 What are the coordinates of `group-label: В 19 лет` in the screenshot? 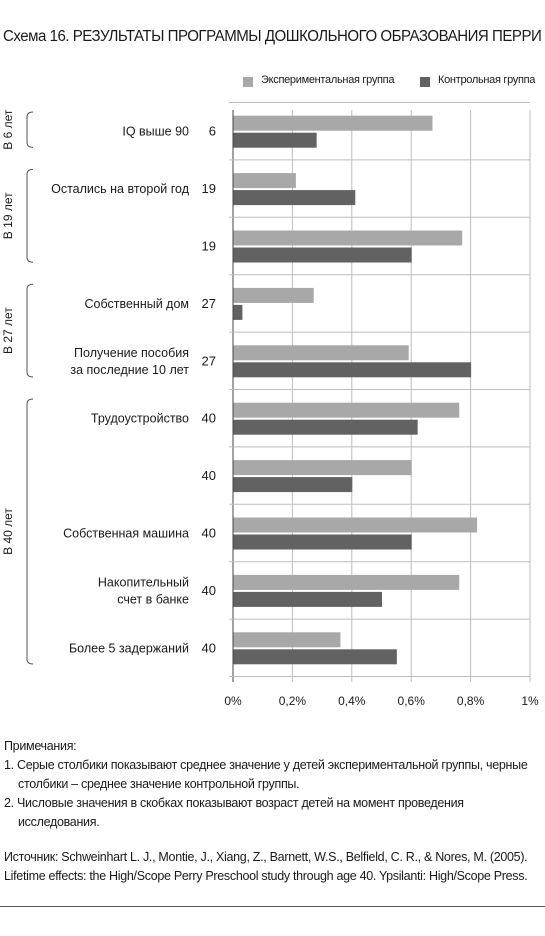 It's located at (8, 215).